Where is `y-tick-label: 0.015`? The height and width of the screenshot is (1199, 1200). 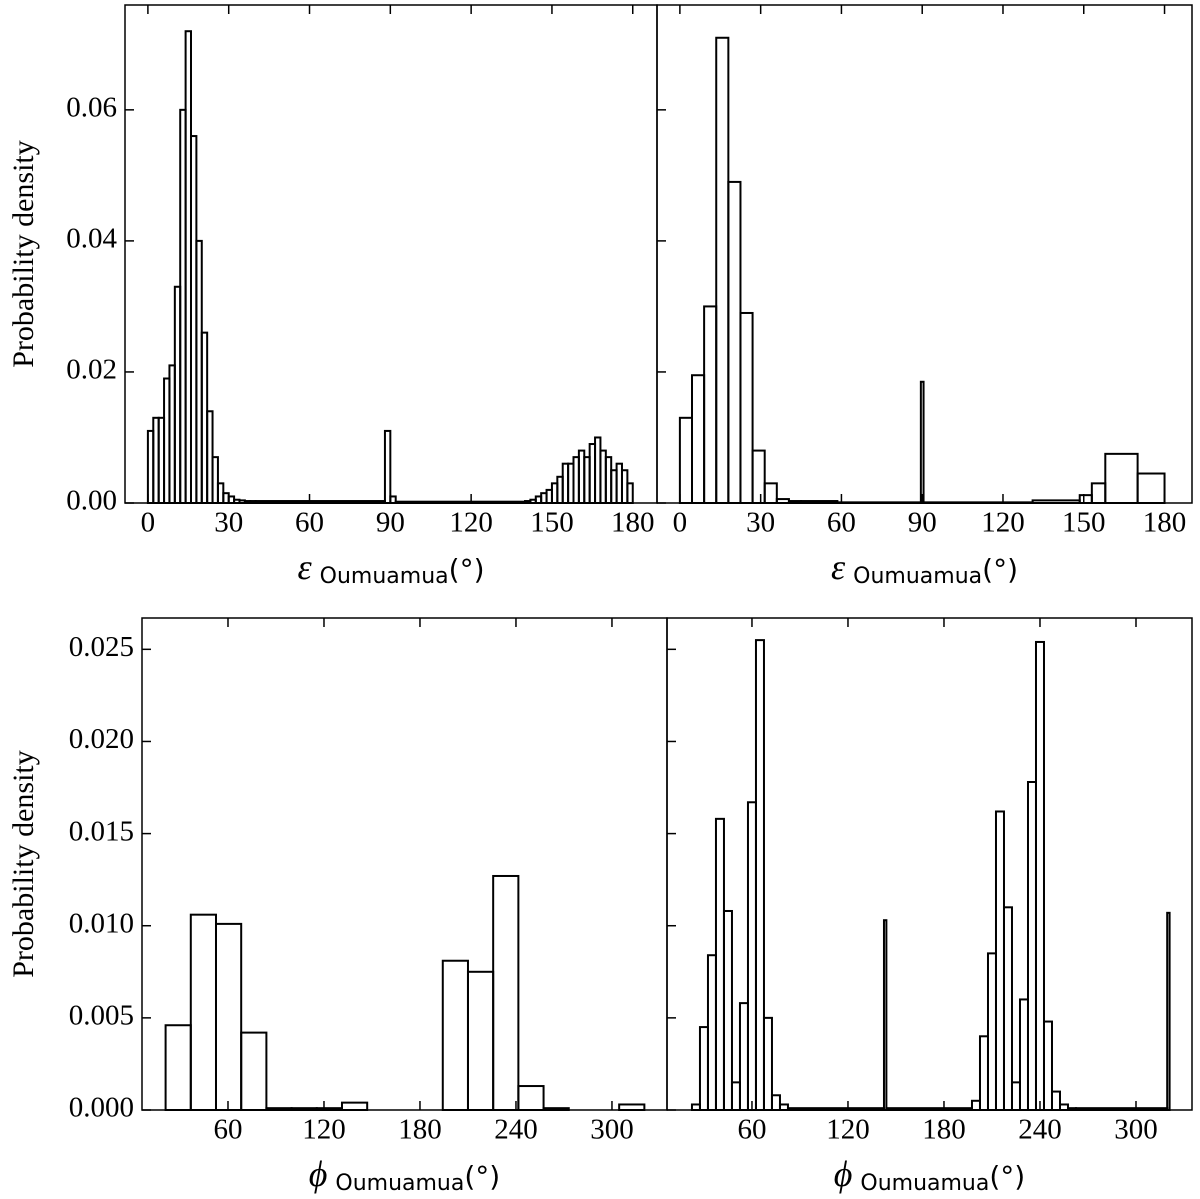
y-tick-label: 0.015 is located at coordinates (101, 831).